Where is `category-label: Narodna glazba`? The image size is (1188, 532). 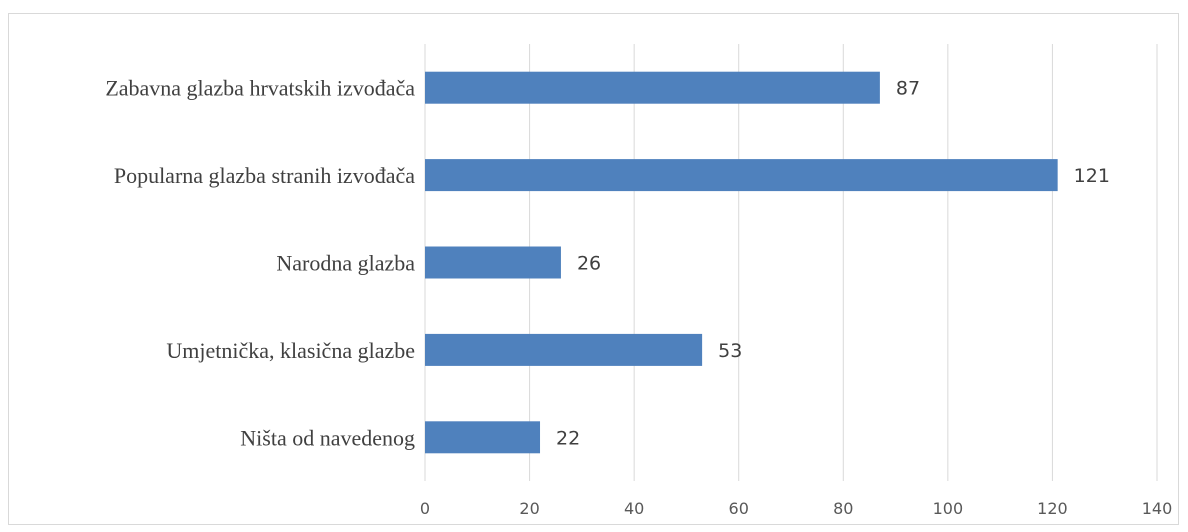
category-label: Narodna glazba is located at coordinates (345, 263).